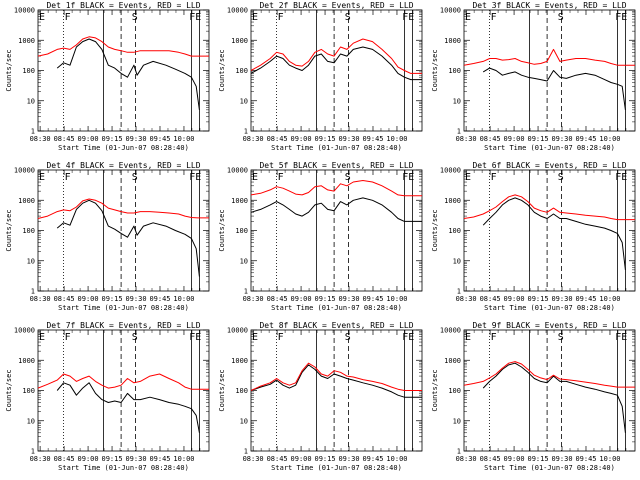  I want to click on chart-title: Det 7f BLACK = Events, RED = LLD, so click(123, 325).